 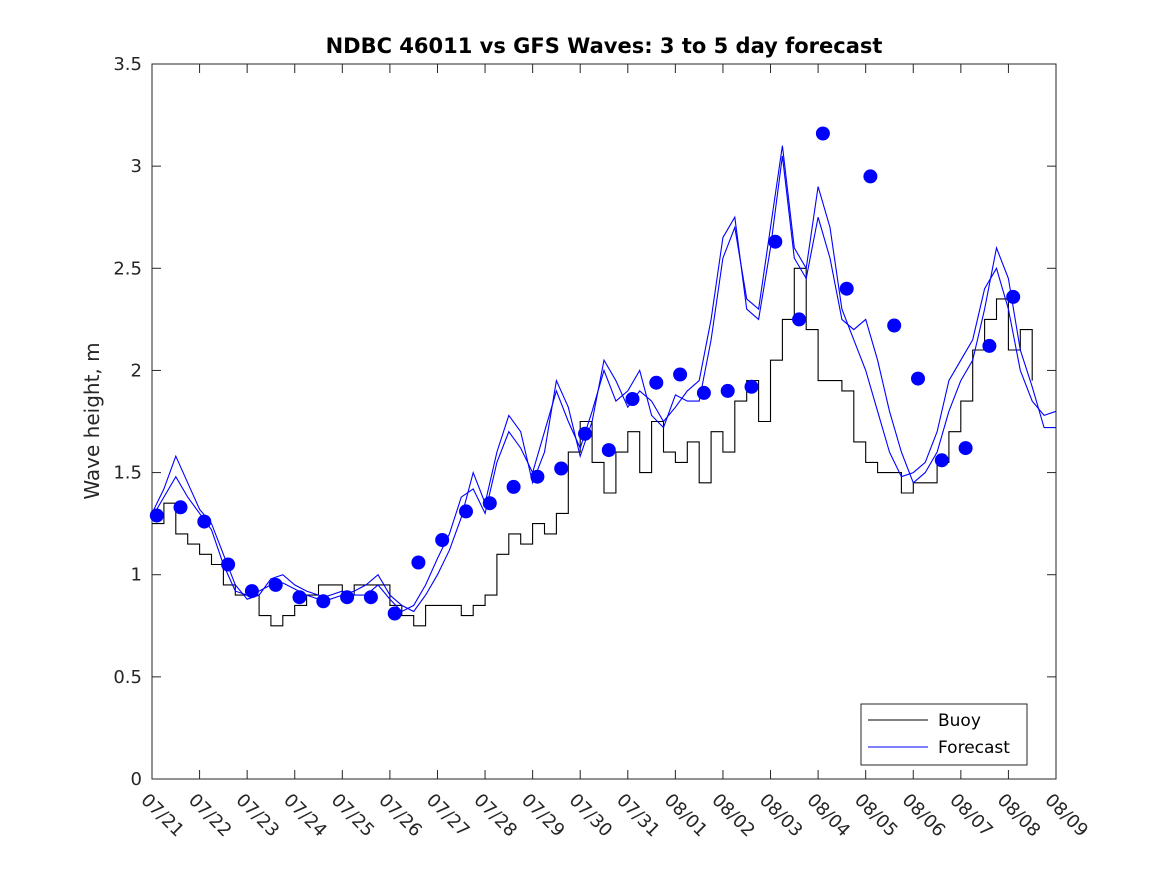 What do you see at coordinates (127, 64) in the screenshot?
I see `y-tick-label: 3.5` at bounding box center [127, 64].